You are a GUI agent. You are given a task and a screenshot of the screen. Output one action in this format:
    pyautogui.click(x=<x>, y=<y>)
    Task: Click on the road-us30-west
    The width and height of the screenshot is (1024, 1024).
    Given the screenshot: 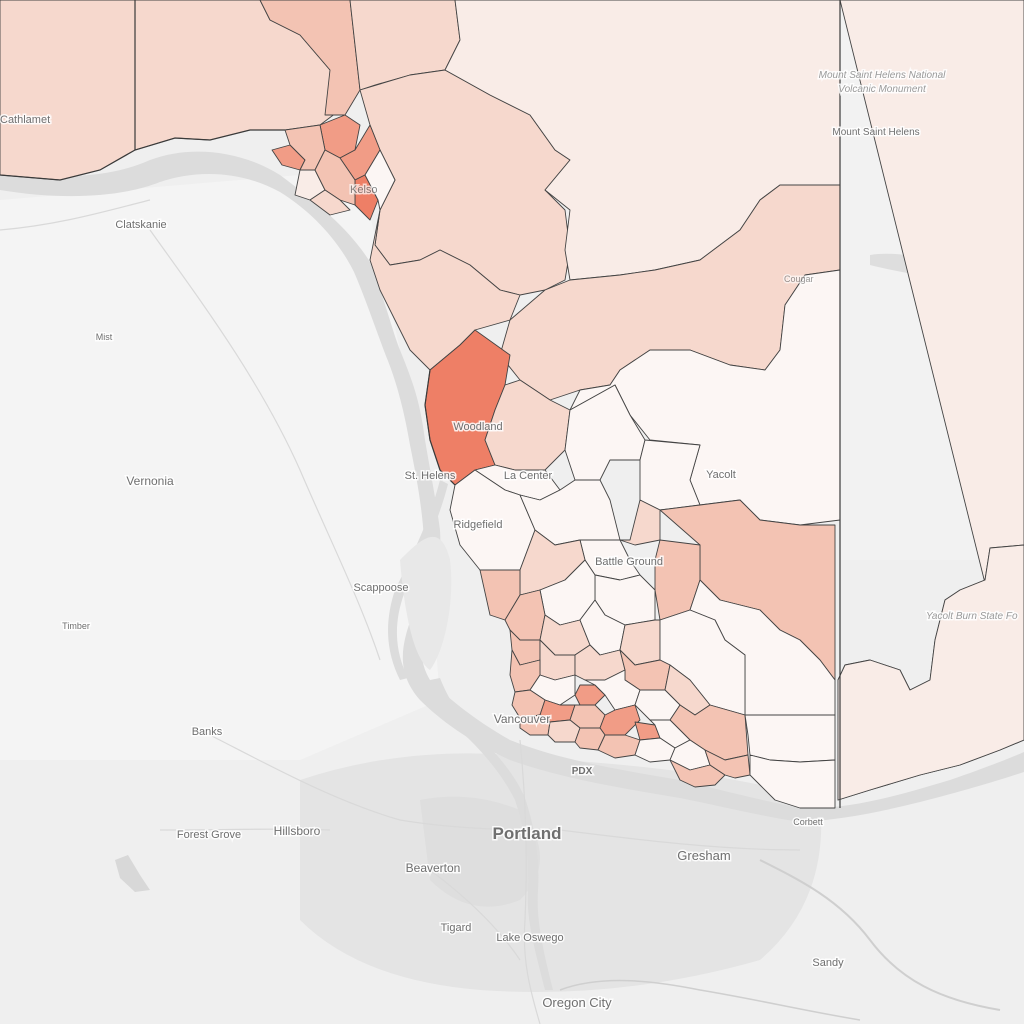 What is the action you would take?
    pyautogui.click(x=75, y=215)
    